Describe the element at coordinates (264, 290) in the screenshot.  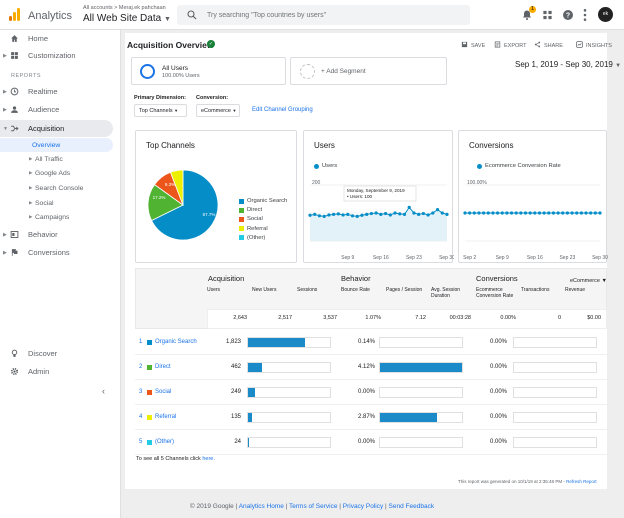
I see `column-header: New Users` at that location.